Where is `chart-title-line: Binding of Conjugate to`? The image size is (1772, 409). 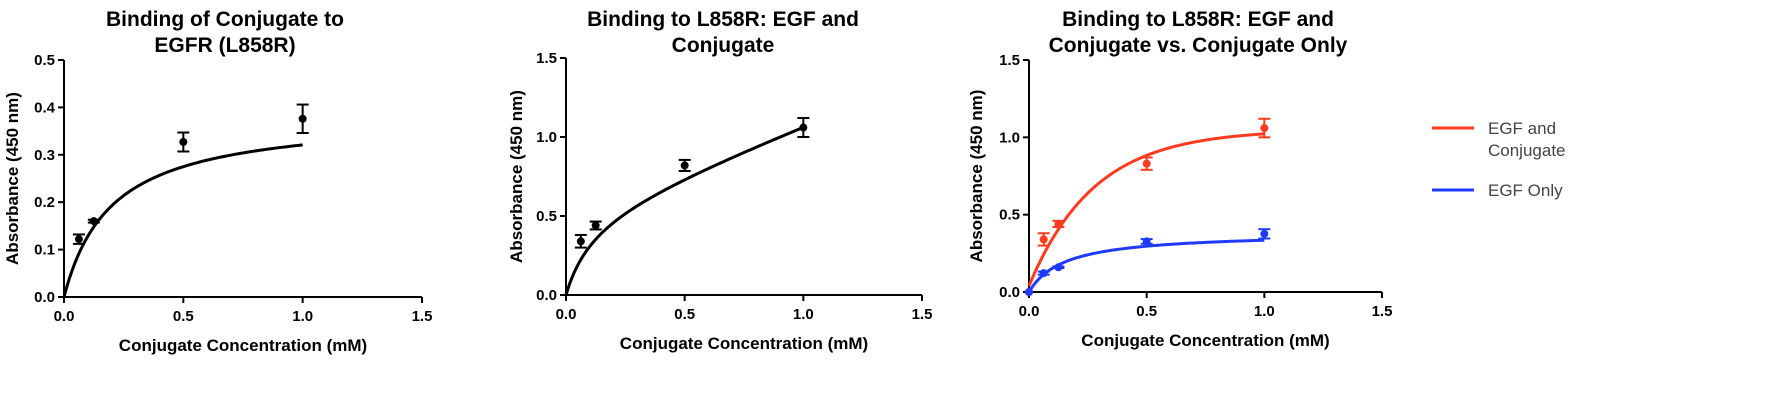 chart-title-line: Binding of Conjugate to is located at coordinates (225, 19).